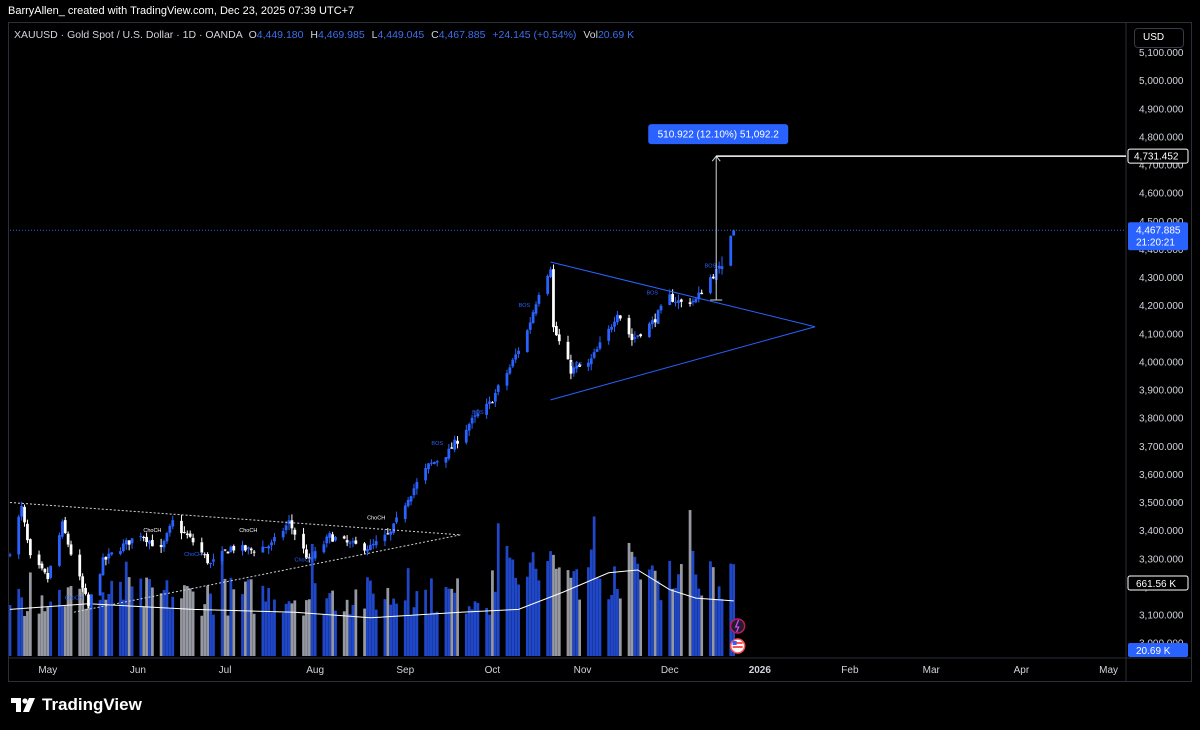  What do you see at coordinates (1159, 38) in the screenshot?
I see `currency-button: USD` at bounding box center [1159, 38].